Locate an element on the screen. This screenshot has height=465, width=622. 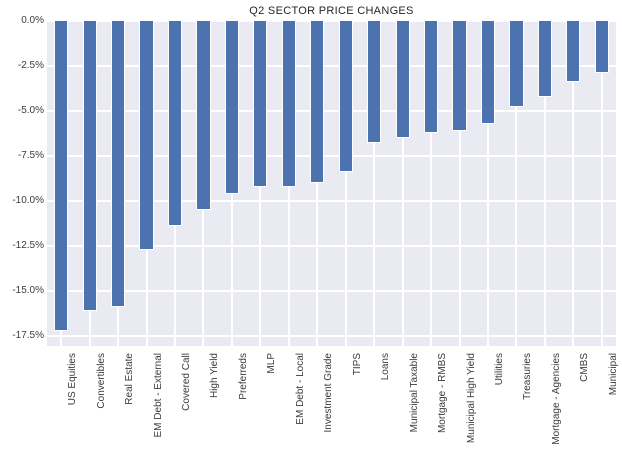
x-tick-label-em-debt-external: EM Debt - External is located at coordinates (158, 395).